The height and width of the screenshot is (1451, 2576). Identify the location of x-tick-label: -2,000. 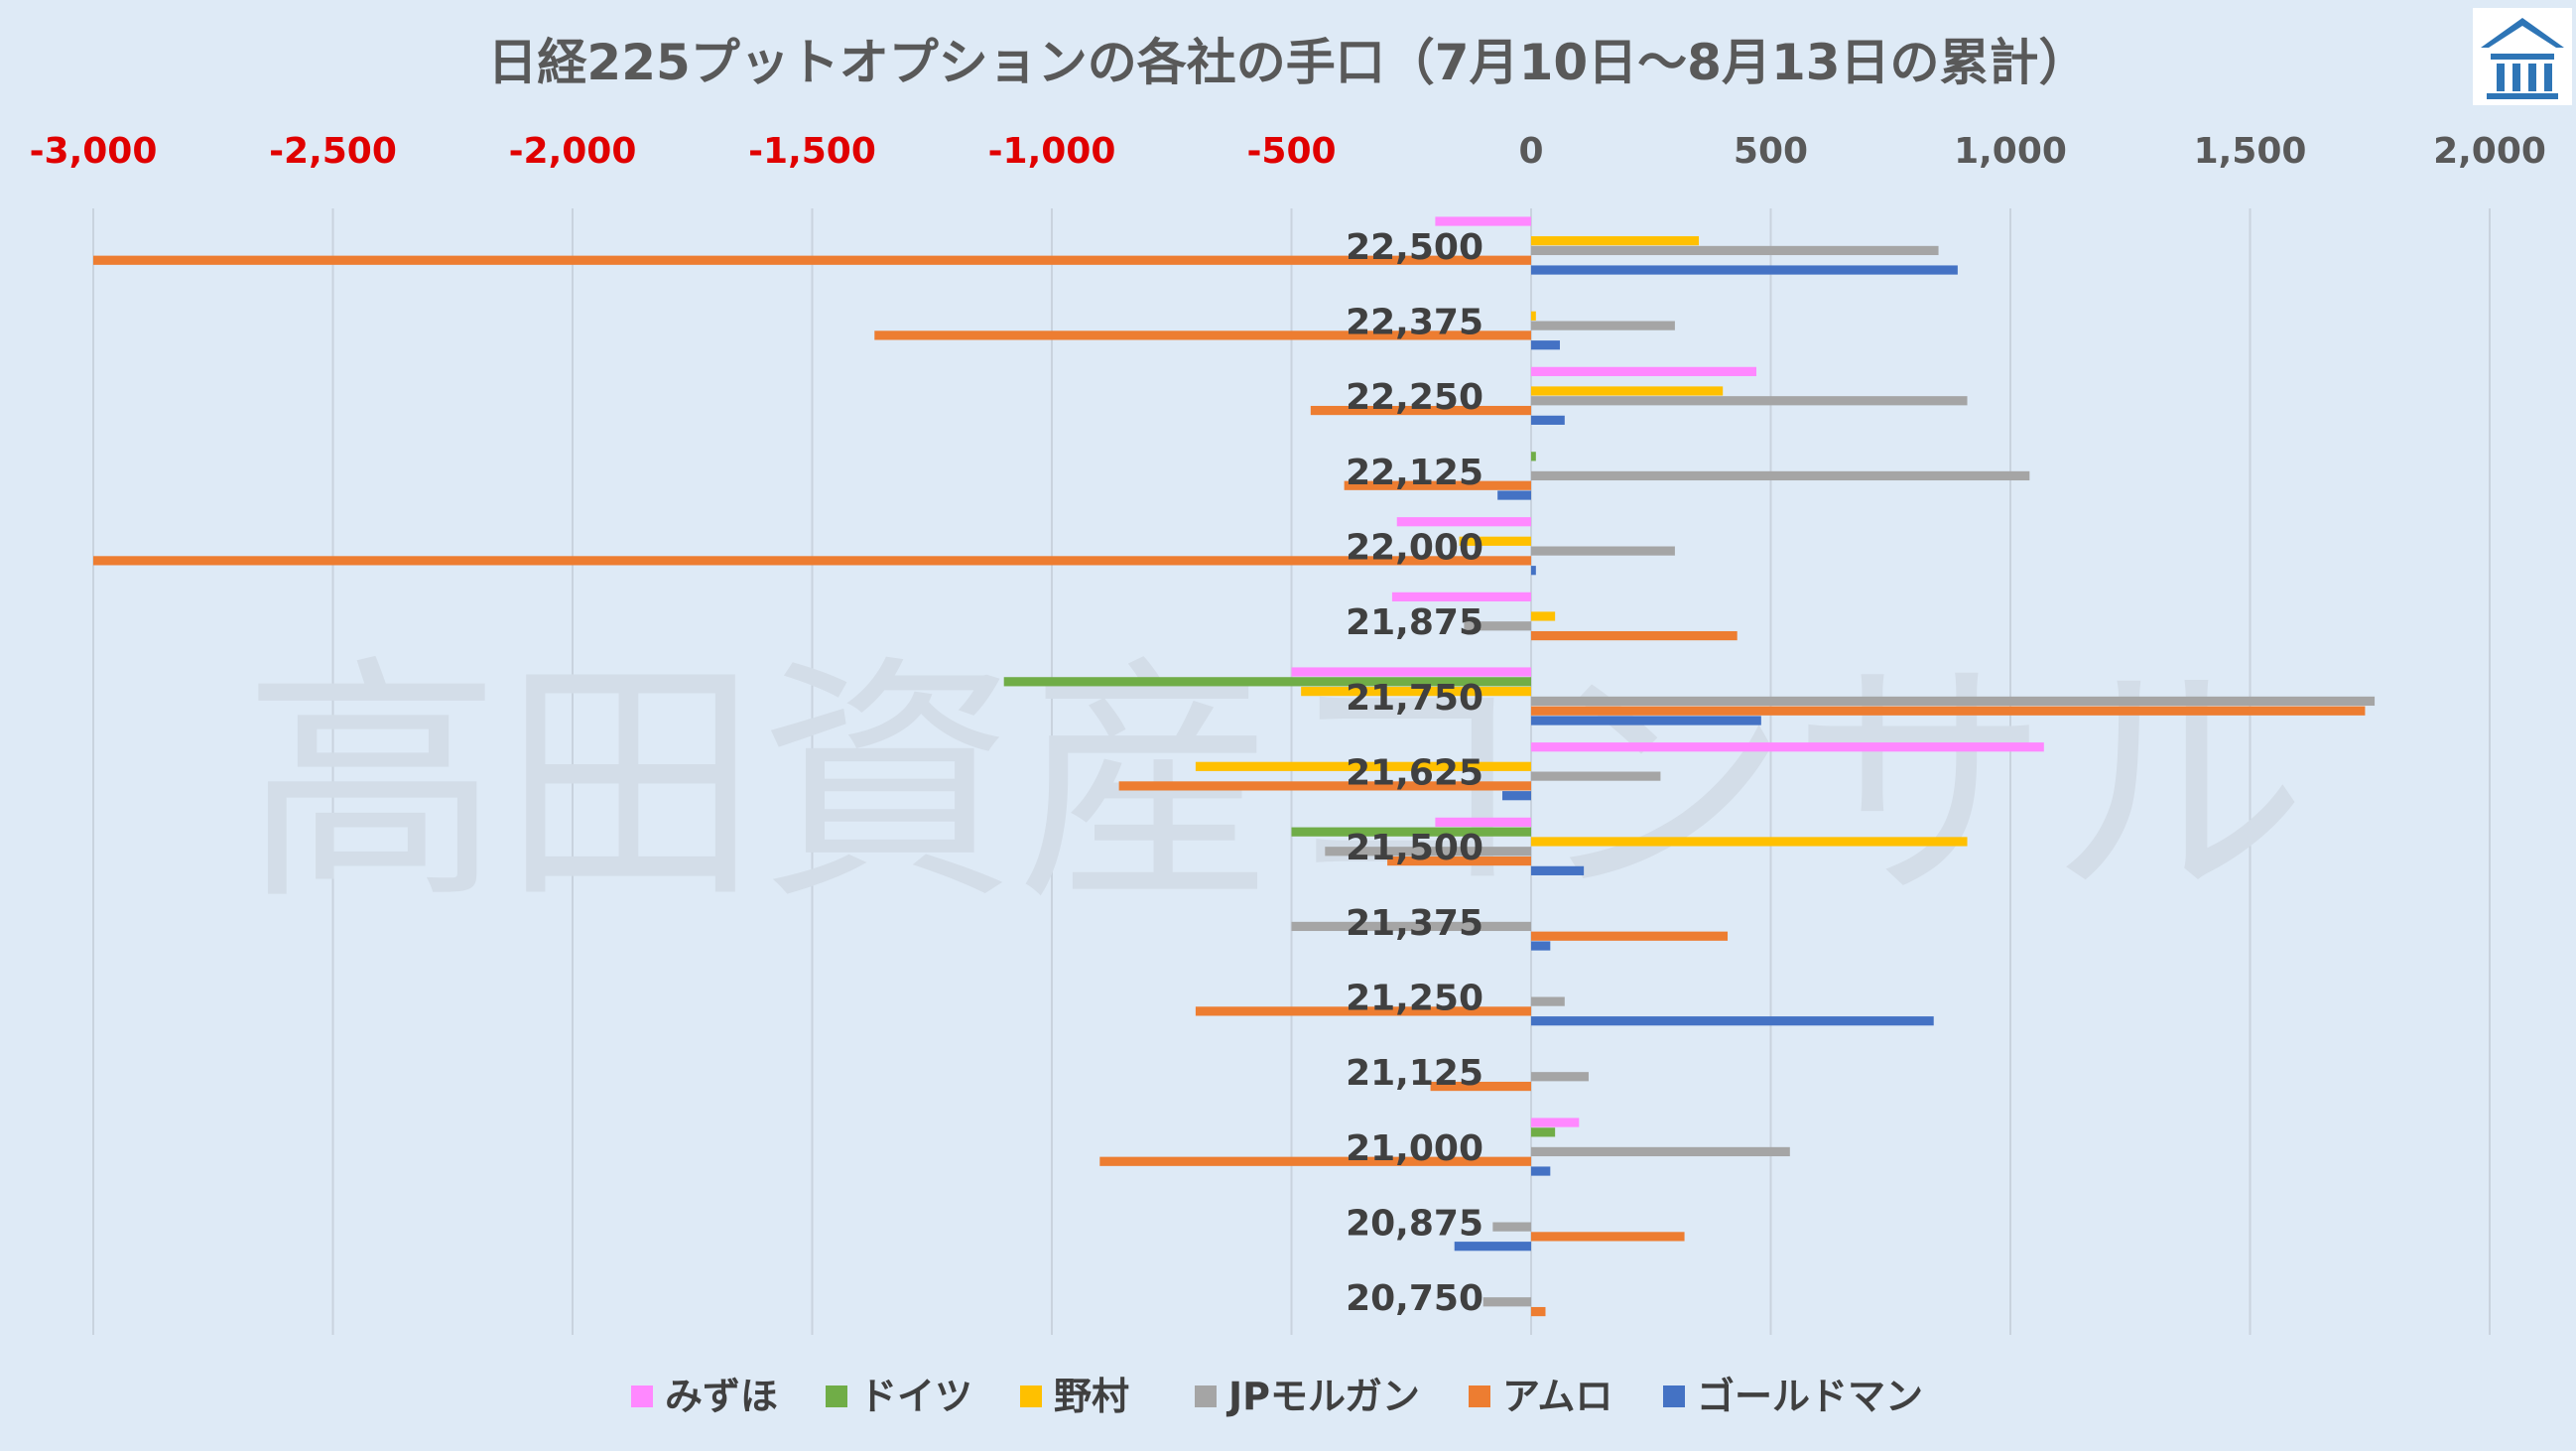
(573, 152).